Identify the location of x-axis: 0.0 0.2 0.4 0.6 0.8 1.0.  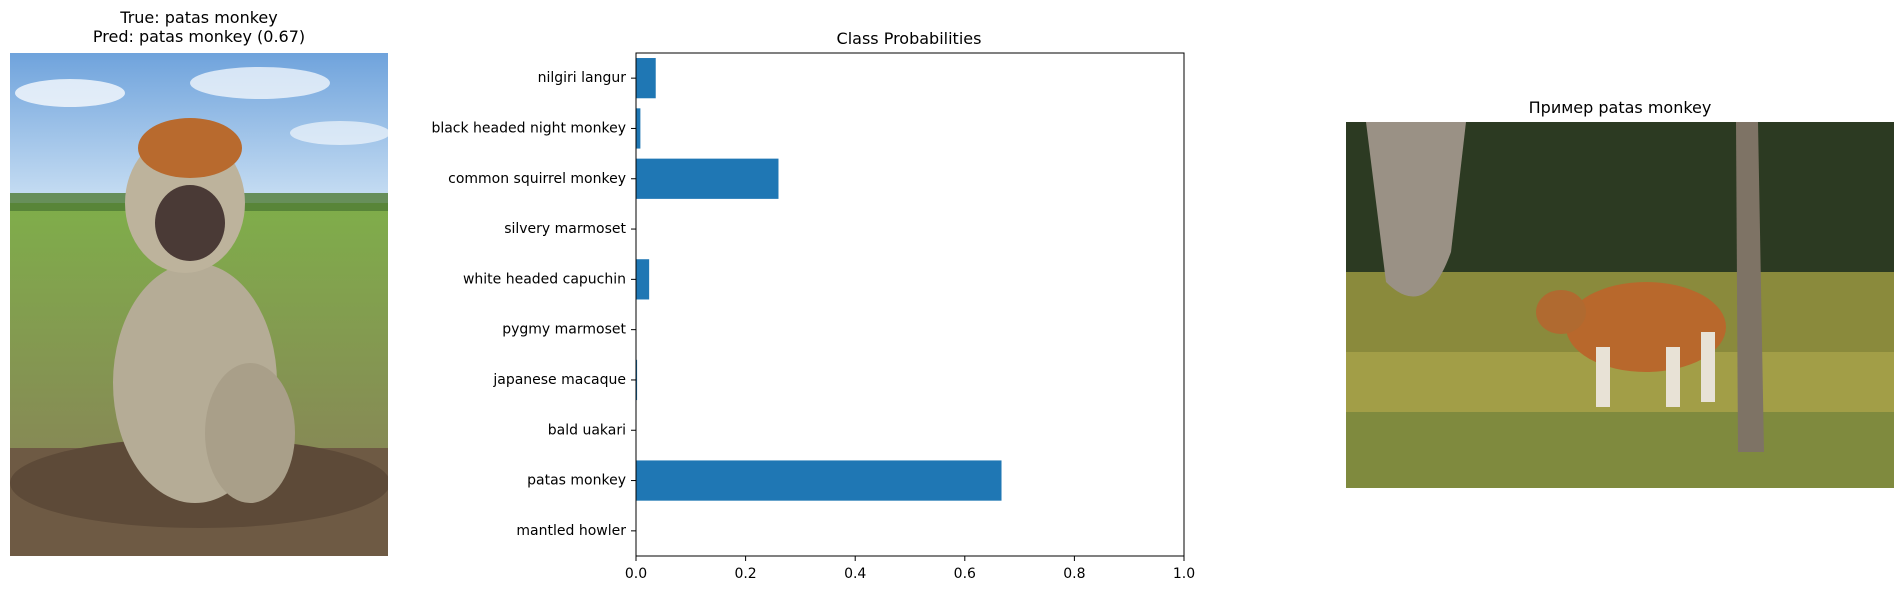
(910, 569).